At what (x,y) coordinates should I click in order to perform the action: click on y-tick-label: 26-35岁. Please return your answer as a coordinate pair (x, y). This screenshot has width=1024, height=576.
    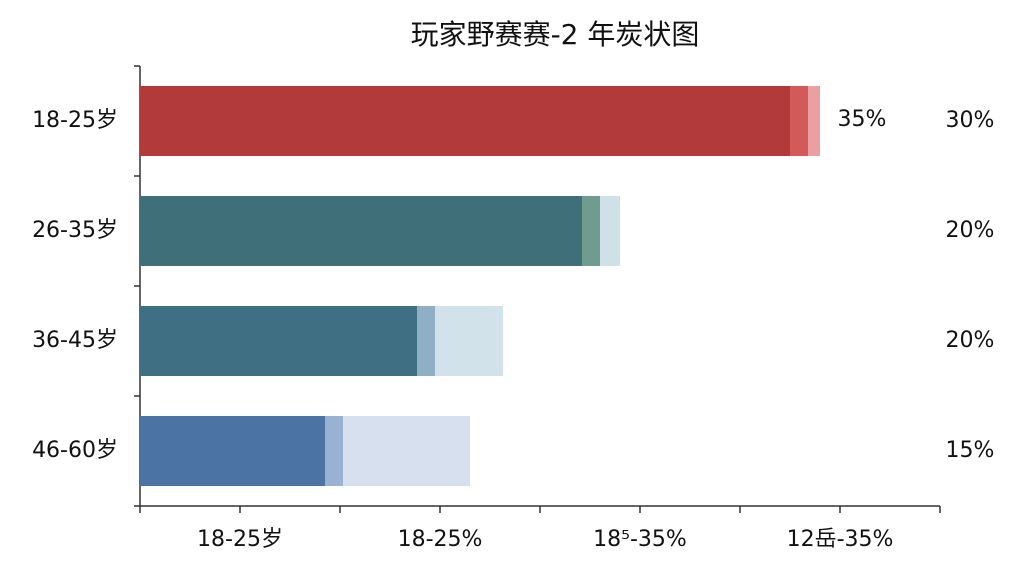
    Looking at the image, I should click on (75, 230).